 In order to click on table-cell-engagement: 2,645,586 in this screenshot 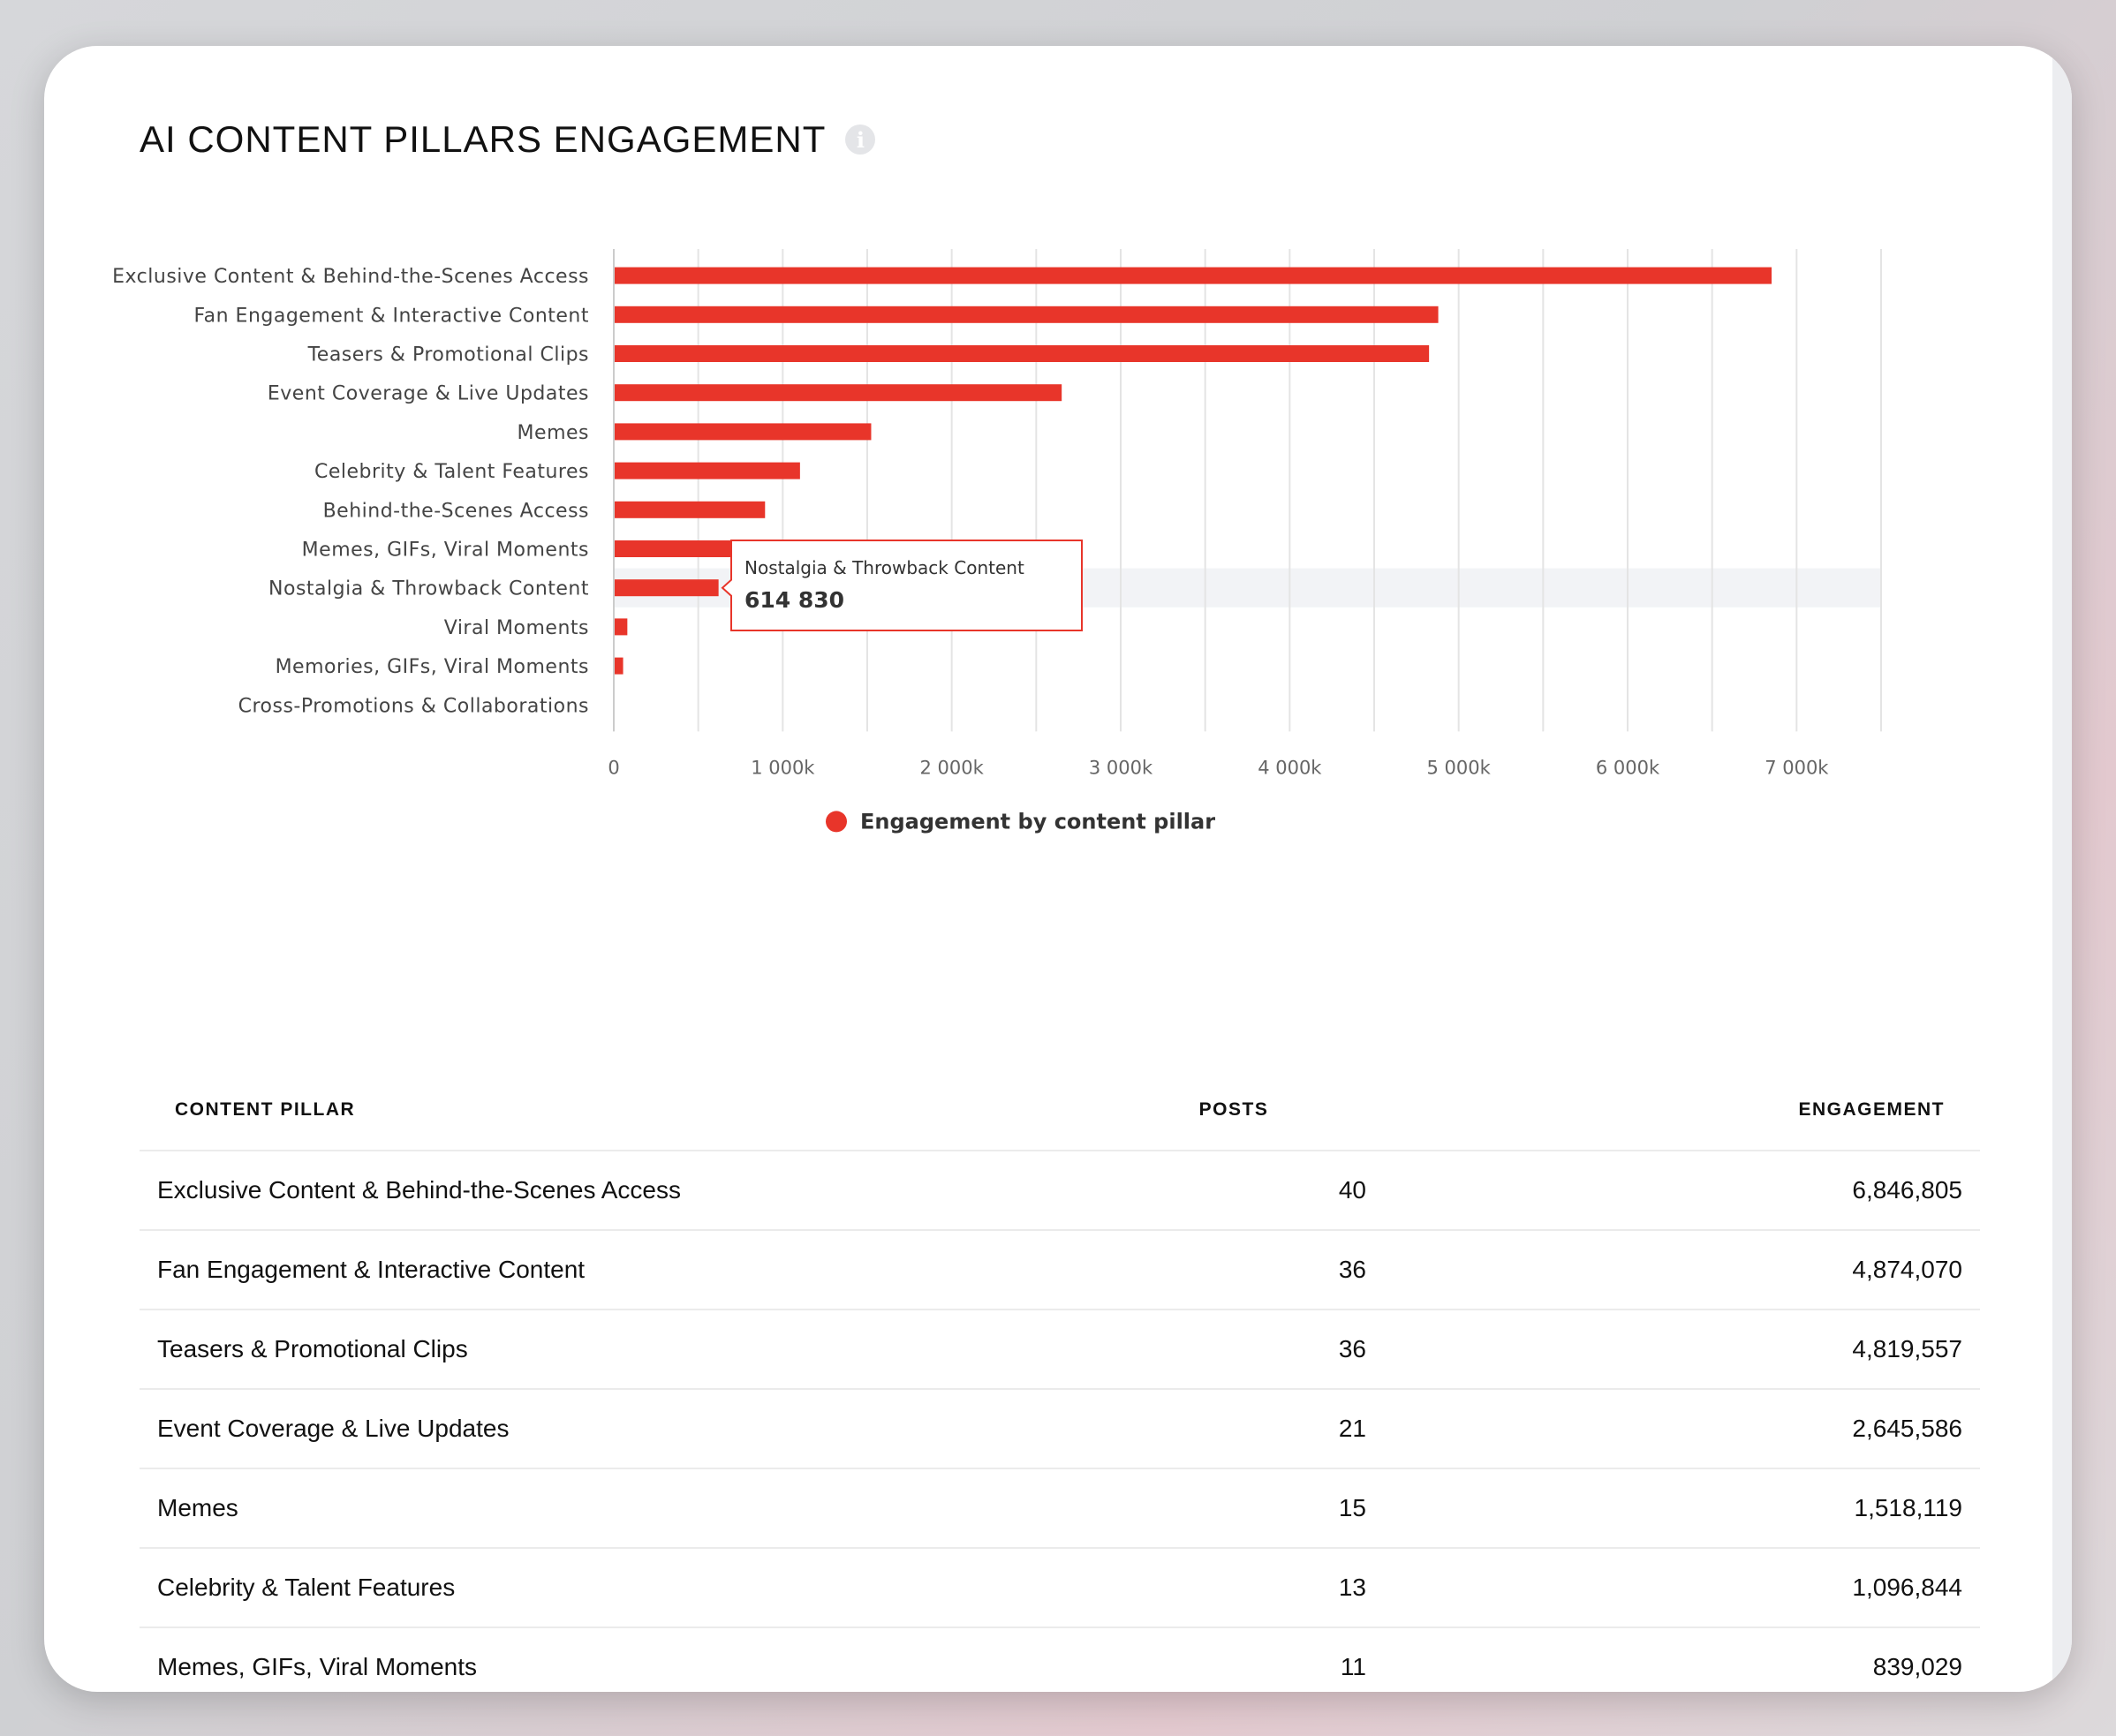, I will do `click(1907, 1428)`.